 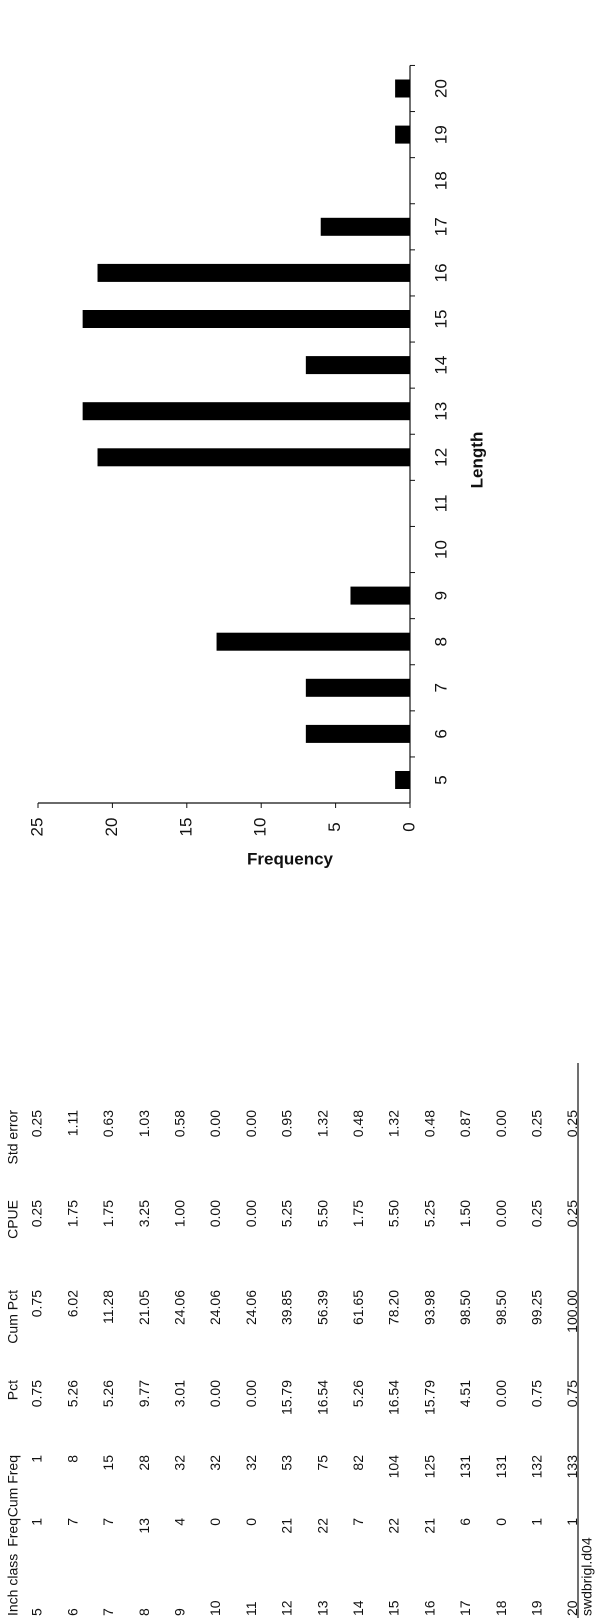 What do you see at coordinates (37, 1303) in the screenshot?
I see `table-cell: 0.75` at bounding box center [37, 1303].